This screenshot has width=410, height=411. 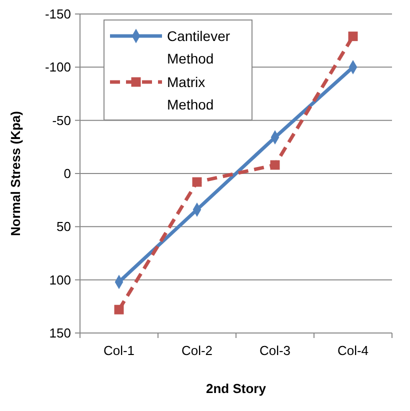 What do you see at coordinates (236, 388) in the screenshot?
I see `x-axis-title: 2nd Story` at bounding box center [236, 388].